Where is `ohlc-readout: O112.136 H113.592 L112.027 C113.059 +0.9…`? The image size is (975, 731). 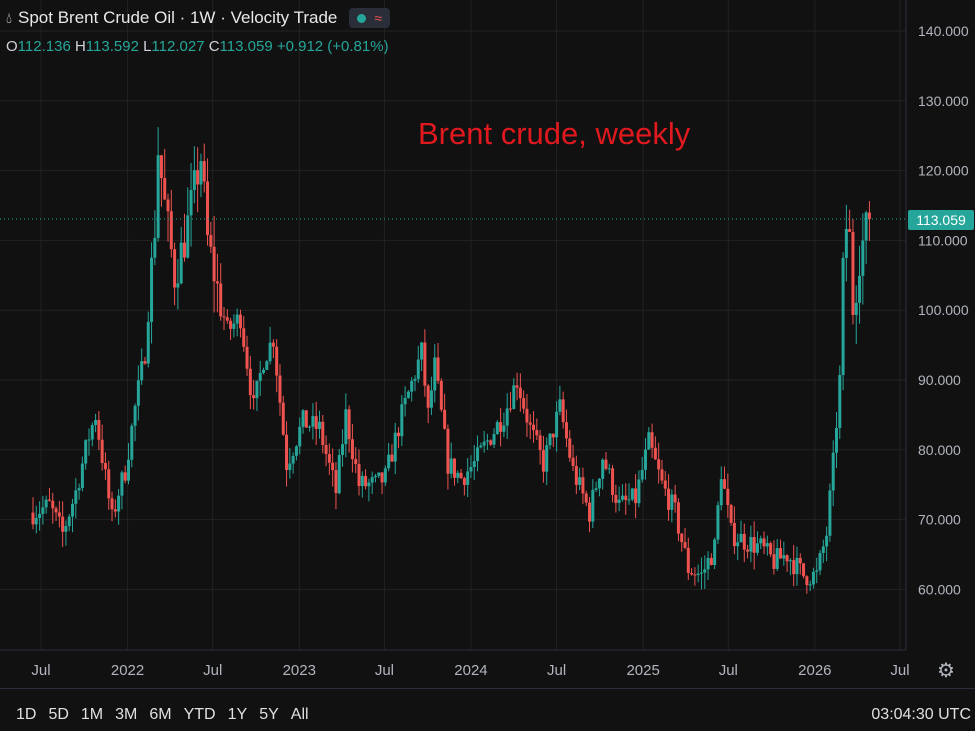 ohlc-readout: O112.136 H113.592 L112.027 C113.059 +0.9… is located at coordinates (197, 46).